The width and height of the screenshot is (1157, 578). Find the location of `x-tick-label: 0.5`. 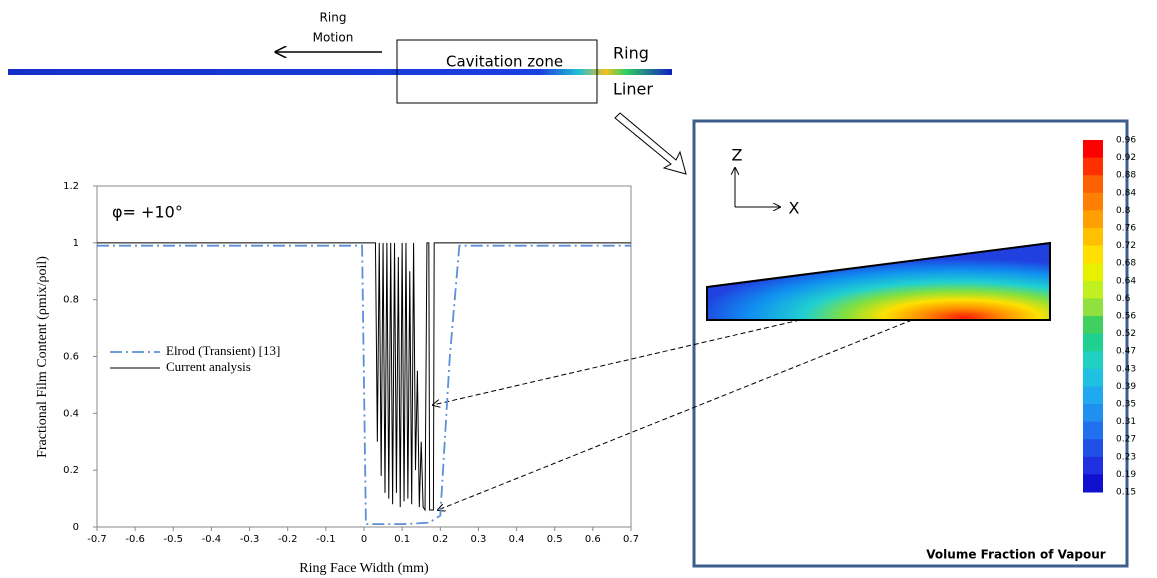

x-tick-label: 0.5 is located at coordinates (555, 539).